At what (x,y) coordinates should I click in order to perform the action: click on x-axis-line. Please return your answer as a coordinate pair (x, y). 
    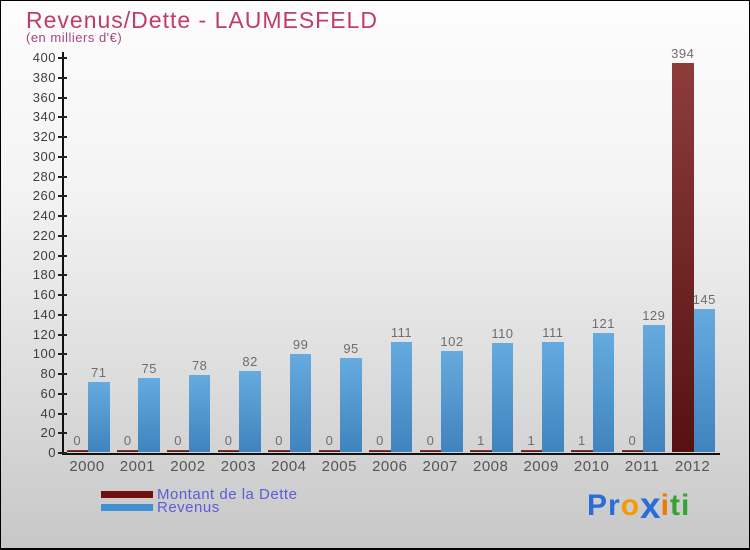
    Looking at the image, I should click on (391, 454).